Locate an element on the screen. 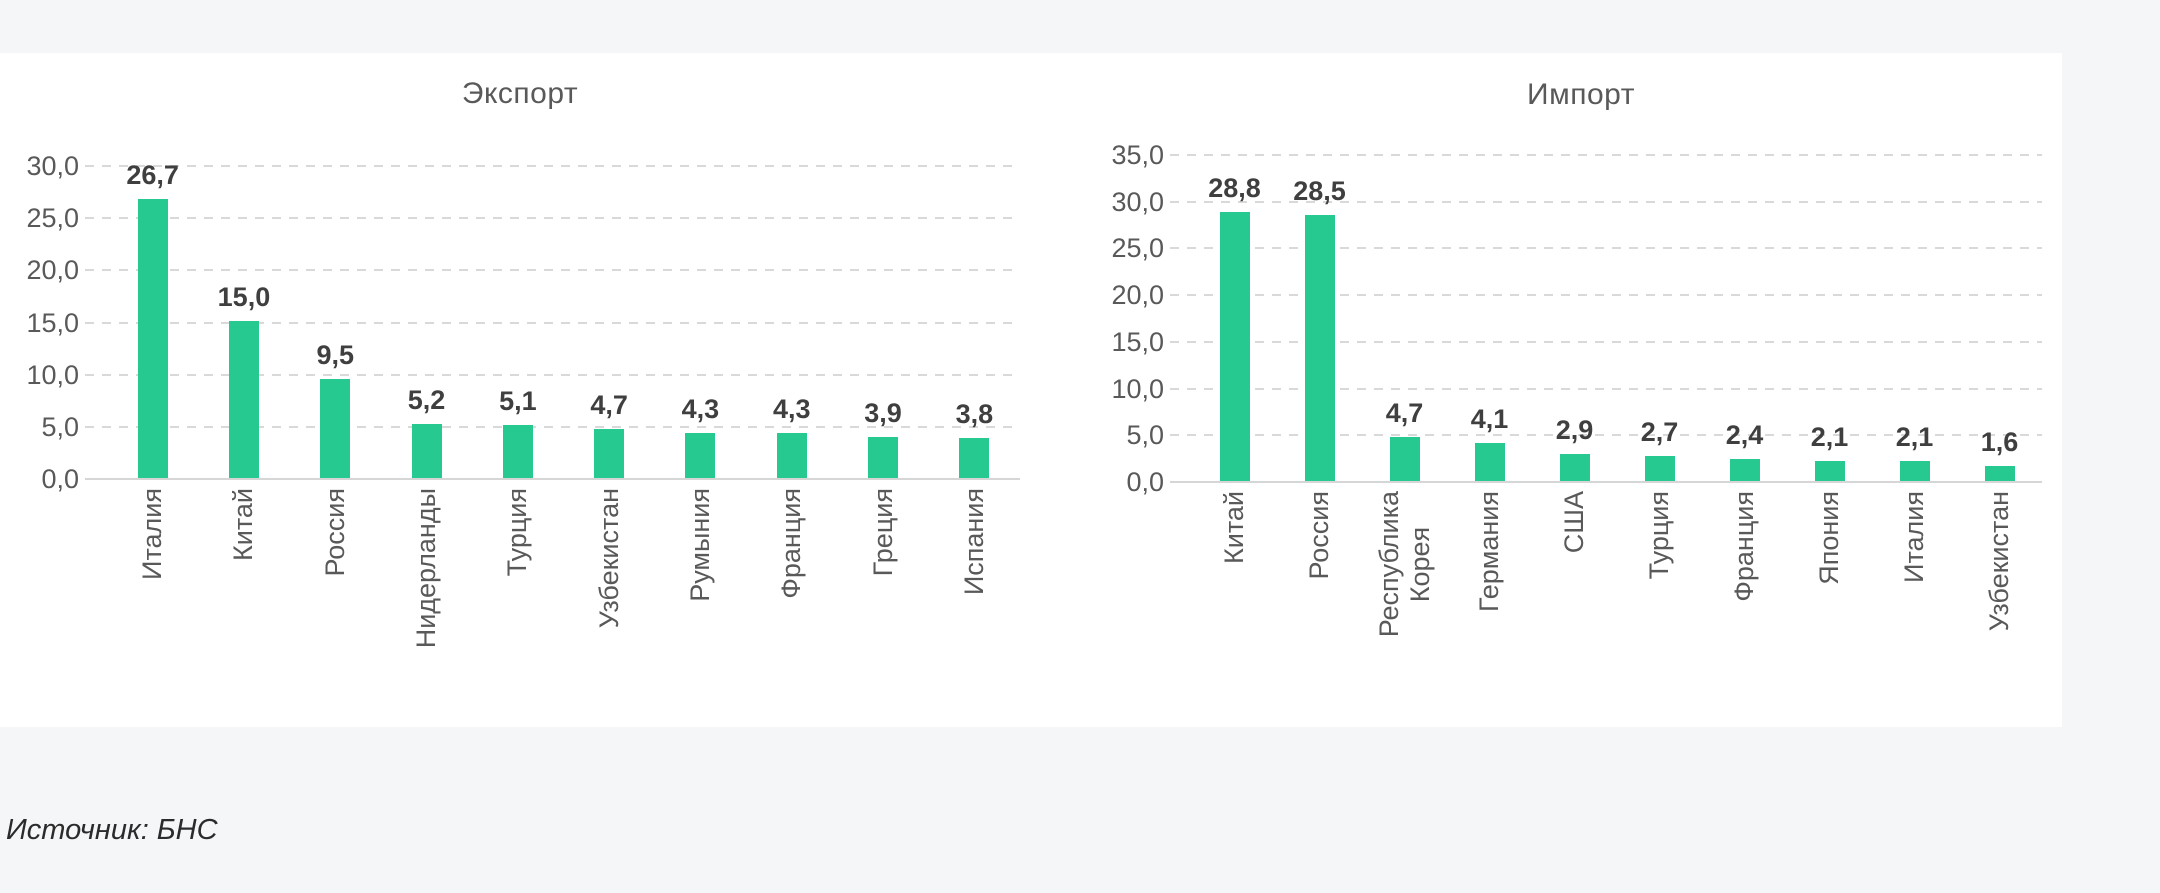 Image resolution: width=2160 pixels, height=893 pixels. x-axis-label-slot: Нидерланды is located at coordinates (426, 610).